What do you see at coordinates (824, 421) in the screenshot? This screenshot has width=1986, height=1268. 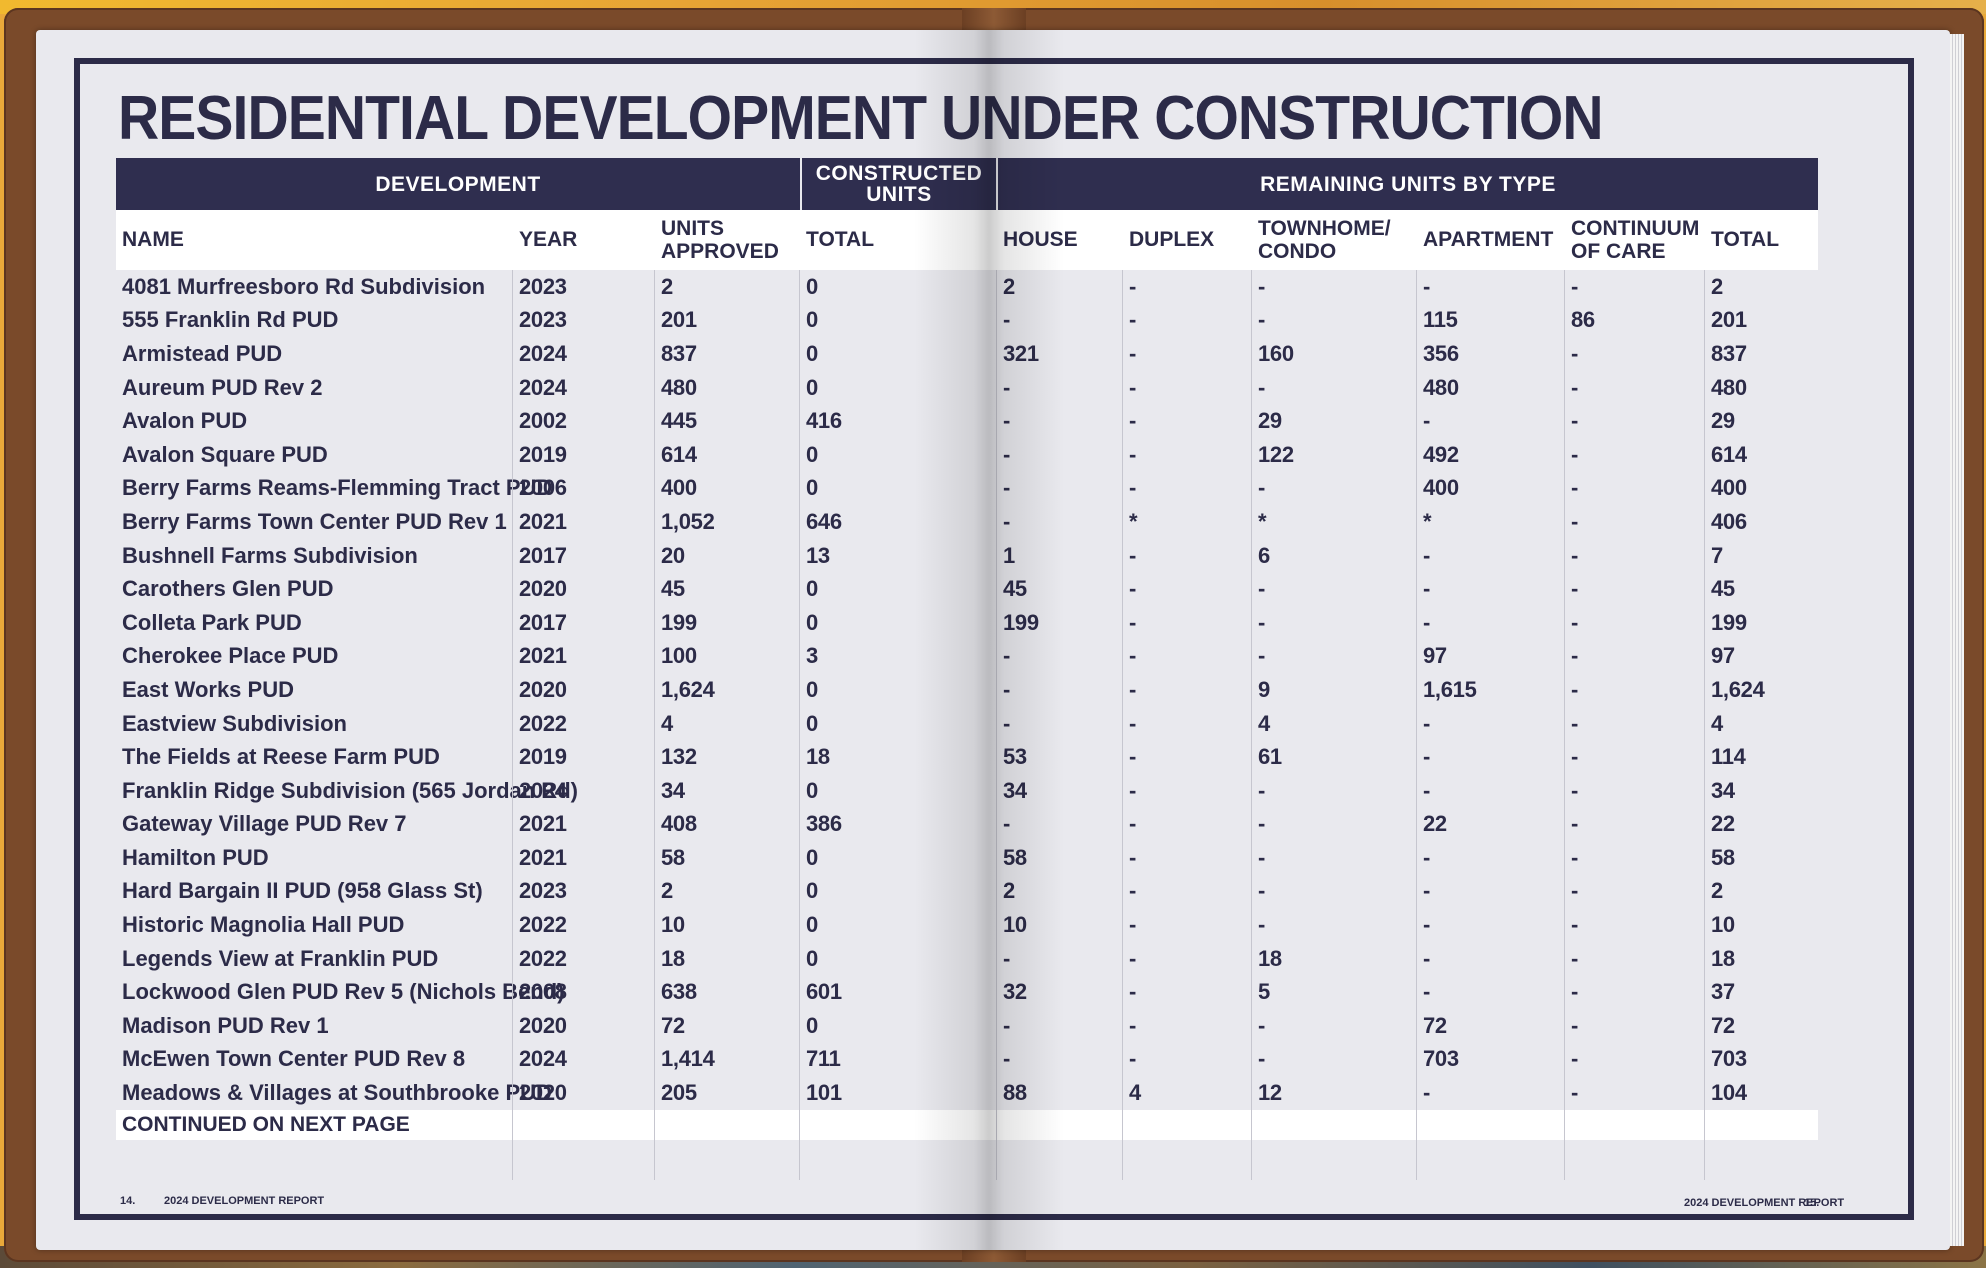 I see `cell-total-constructed: 416` at bounding box center [824, 421].